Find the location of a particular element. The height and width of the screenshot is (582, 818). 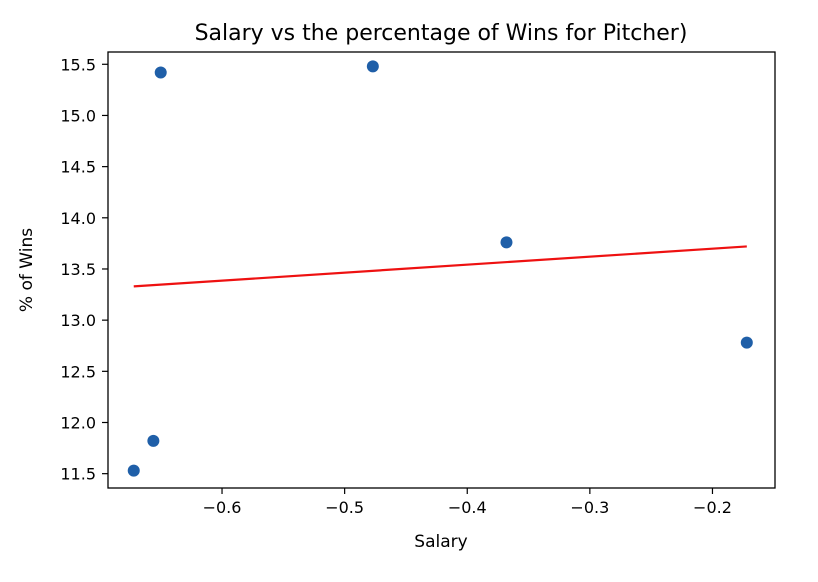

x-tick-label: −0.4 is located at coordinates (467, 507).